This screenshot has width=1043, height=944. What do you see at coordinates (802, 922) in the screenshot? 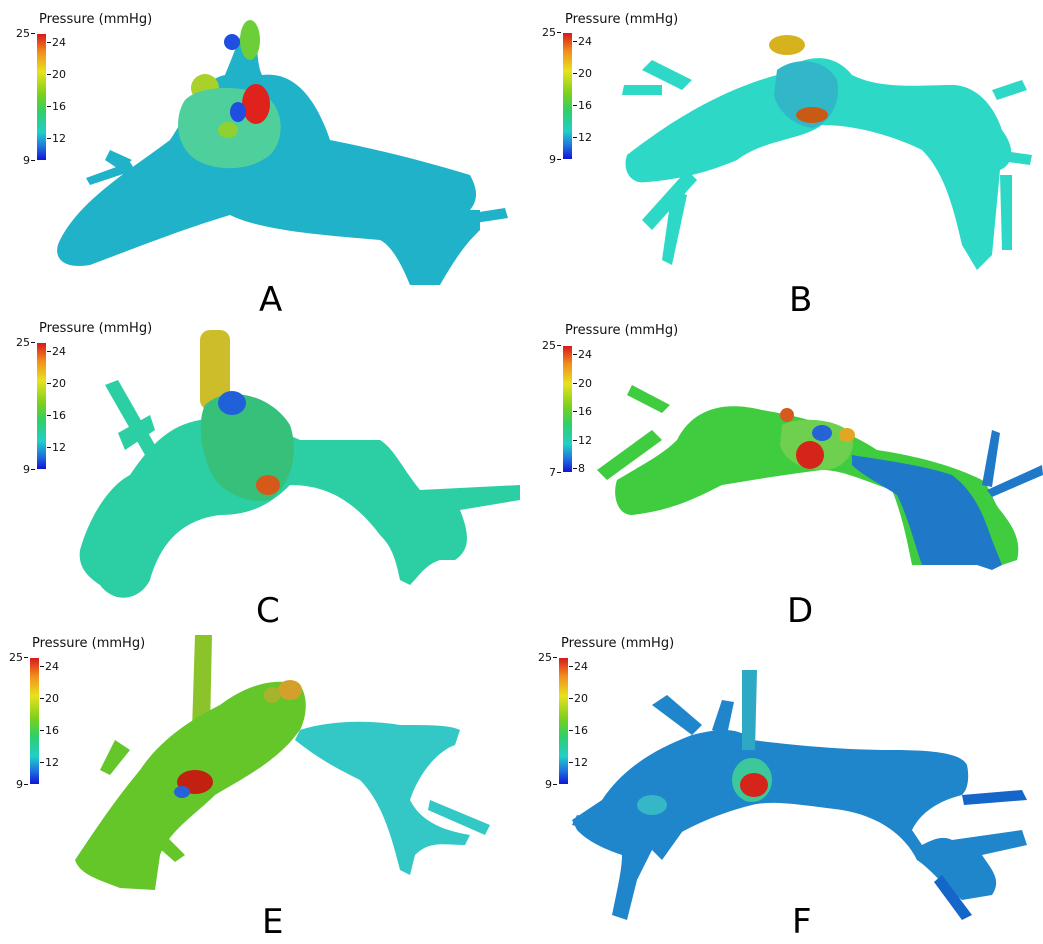
I see `panel-letter: F` at bounding box center [802, 922].